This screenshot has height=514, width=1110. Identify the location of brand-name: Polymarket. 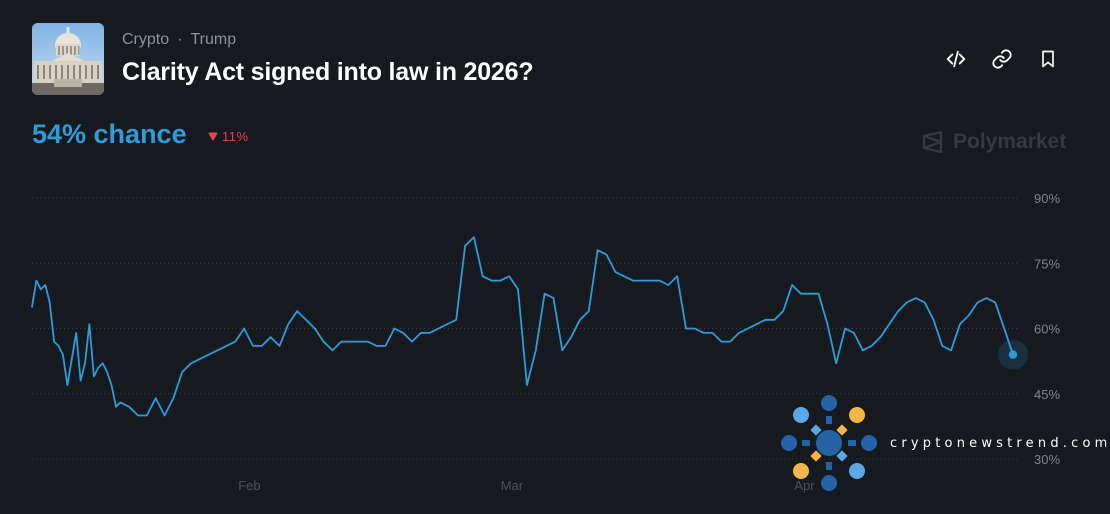
(1010, 141).